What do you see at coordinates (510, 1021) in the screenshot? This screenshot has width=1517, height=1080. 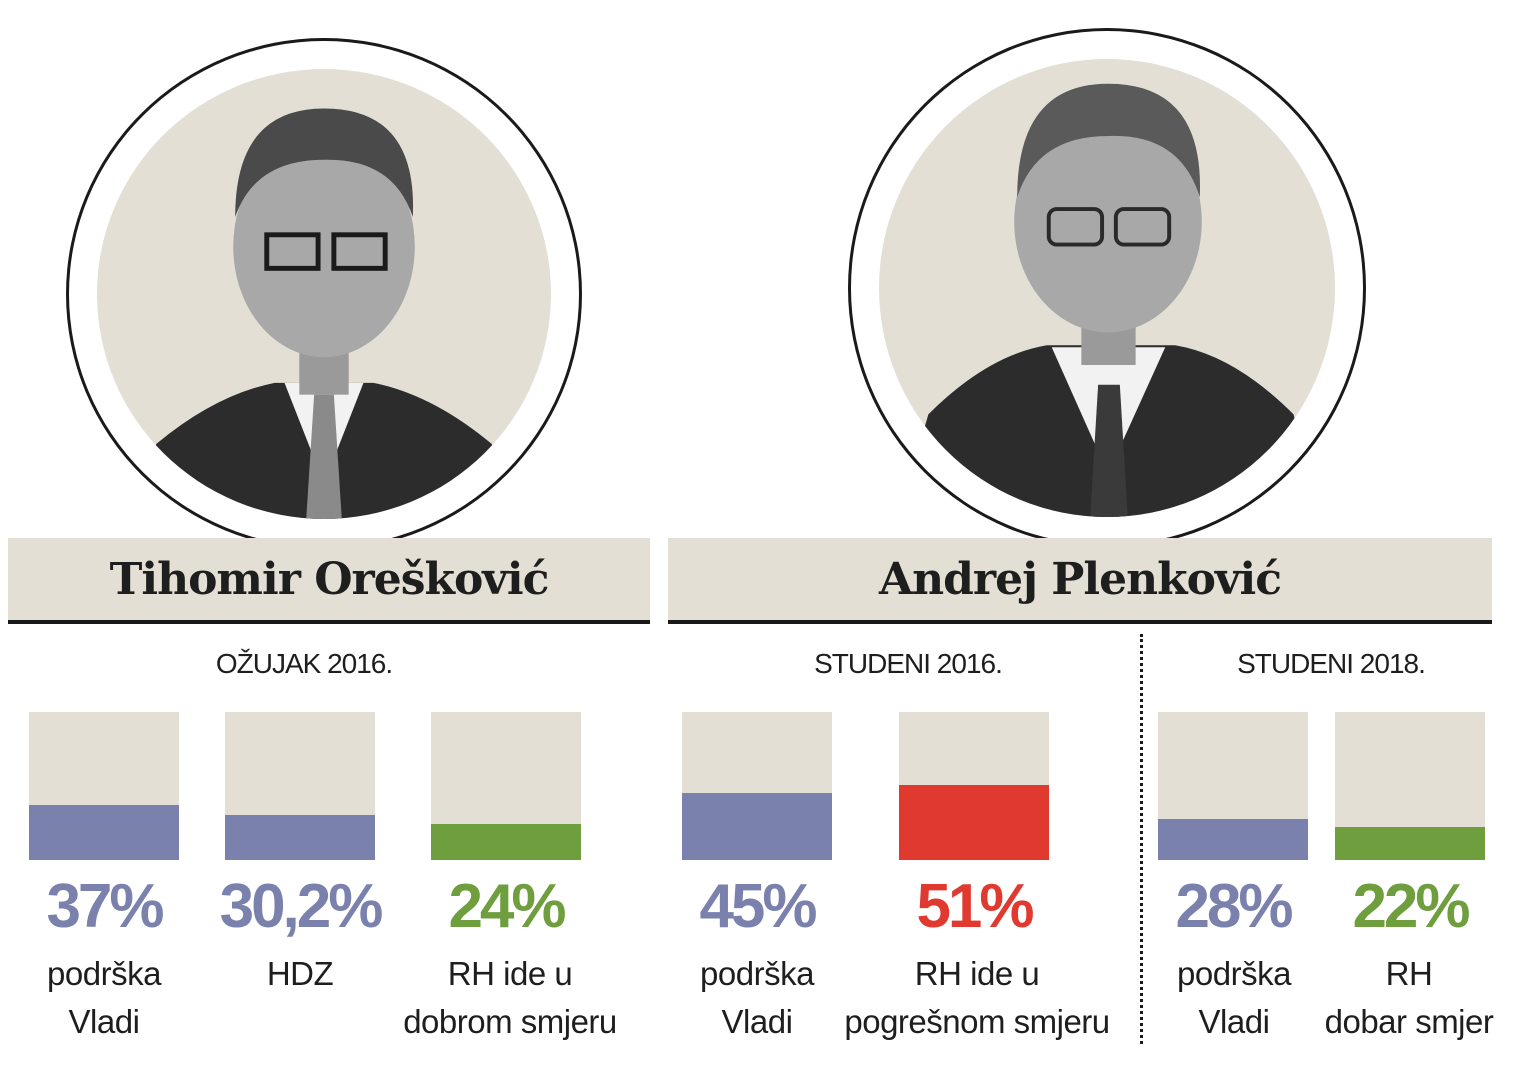 I see `caption-line: dobrom smjeru` at bounding box center [510, 1021].